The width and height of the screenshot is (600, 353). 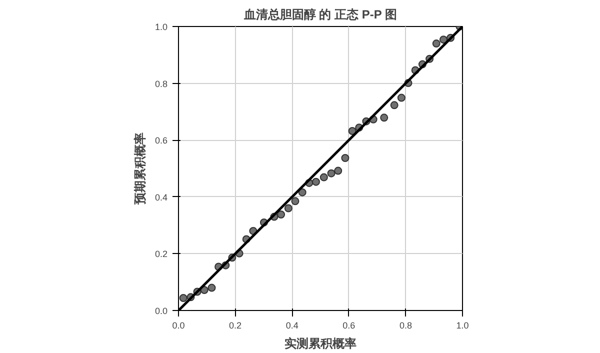 What do you see at coordinates (161, 83) in the screenshot?
I see `y-tick-label: 0.8` at bounding box center [161, 83].